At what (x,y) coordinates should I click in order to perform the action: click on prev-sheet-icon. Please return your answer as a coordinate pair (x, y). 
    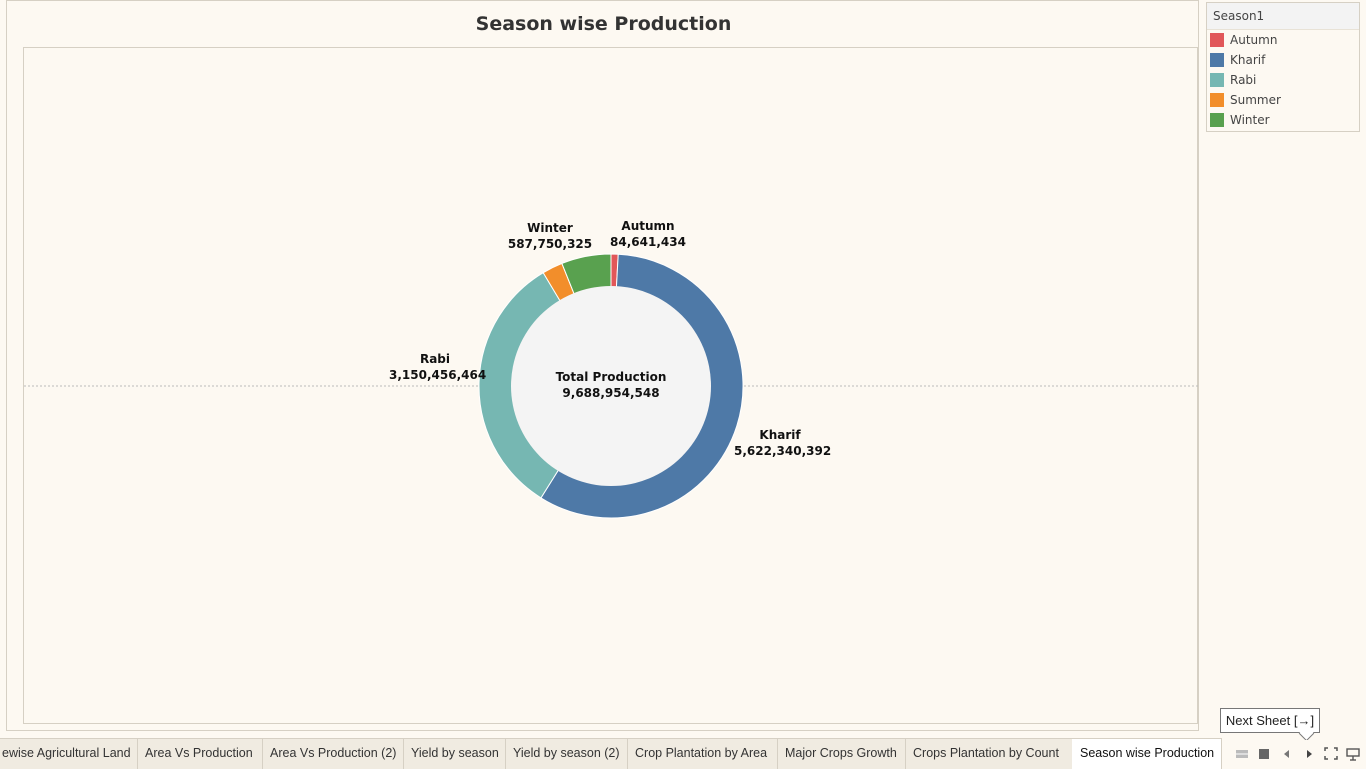
    Looking at the image, I should click on (1287, 753).